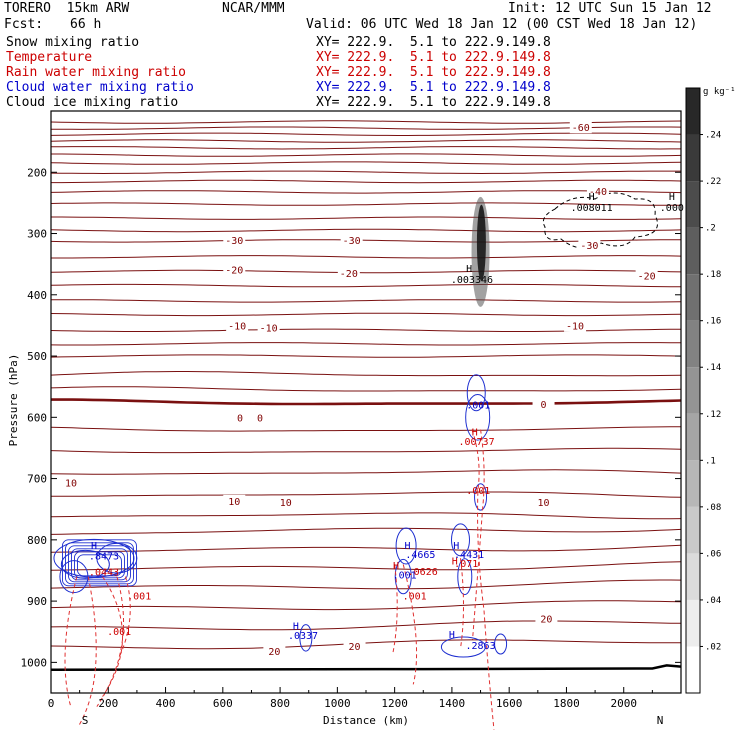  I want to click on colorbar-tick-label: .18, so click(713, 275).